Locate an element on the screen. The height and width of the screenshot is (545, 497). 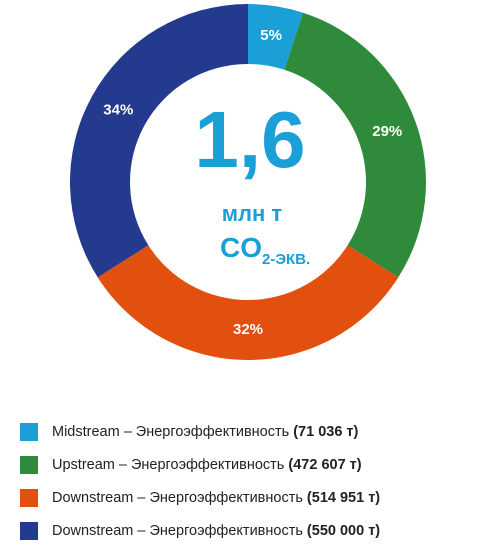
legend-amount: (472 607 т) is located at coordinates (324, 465).